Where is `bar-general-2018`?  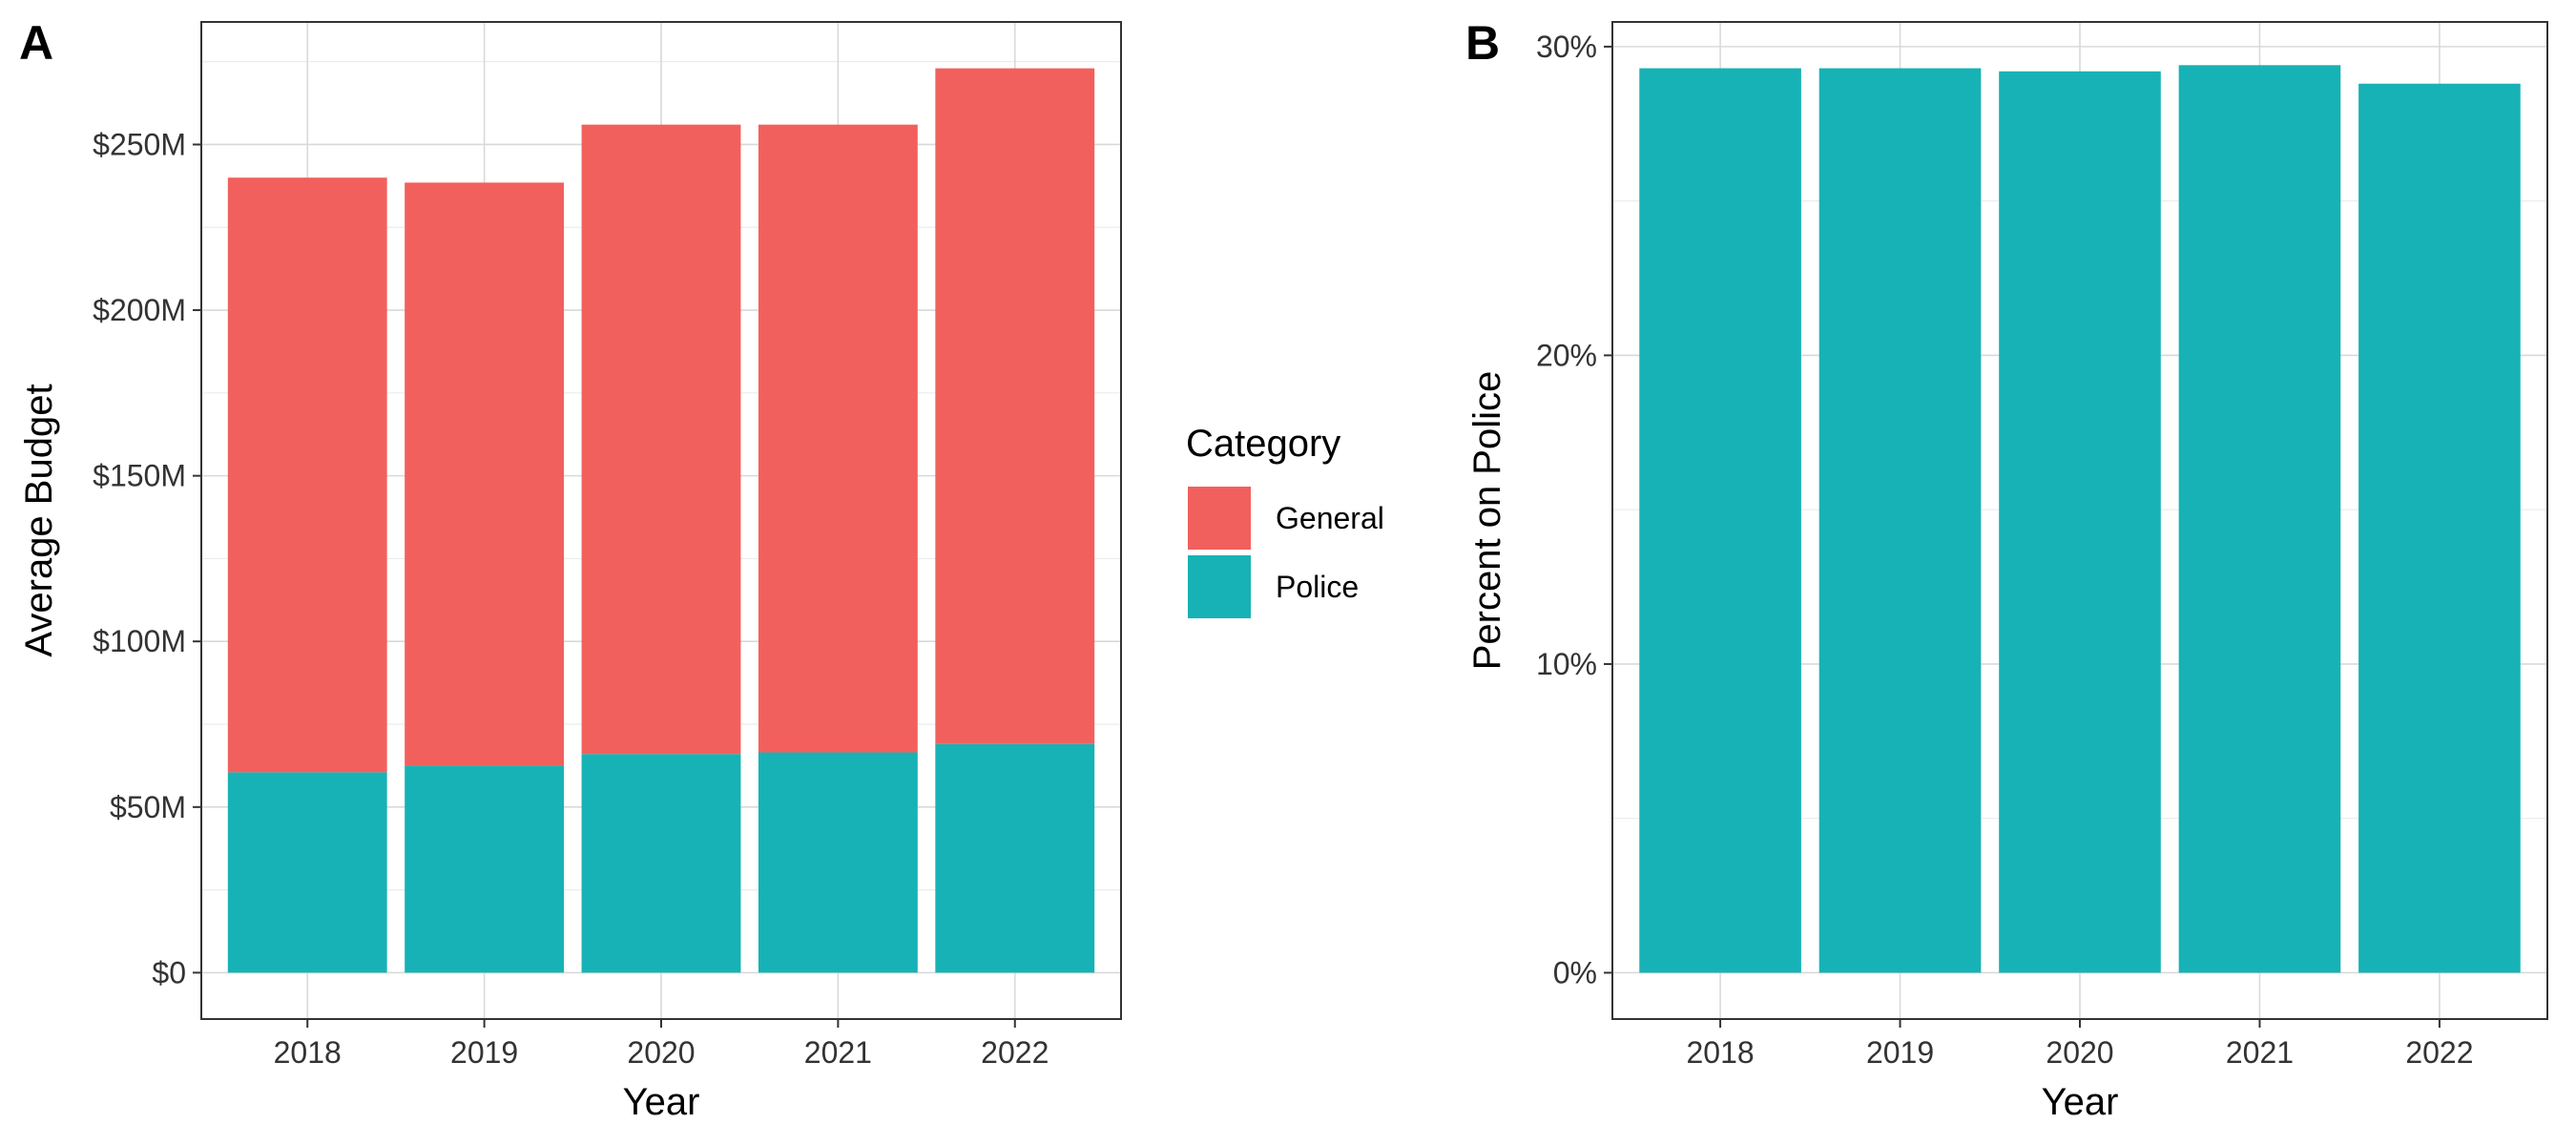
bar-general-2018 is located at coordinates (307, 475).